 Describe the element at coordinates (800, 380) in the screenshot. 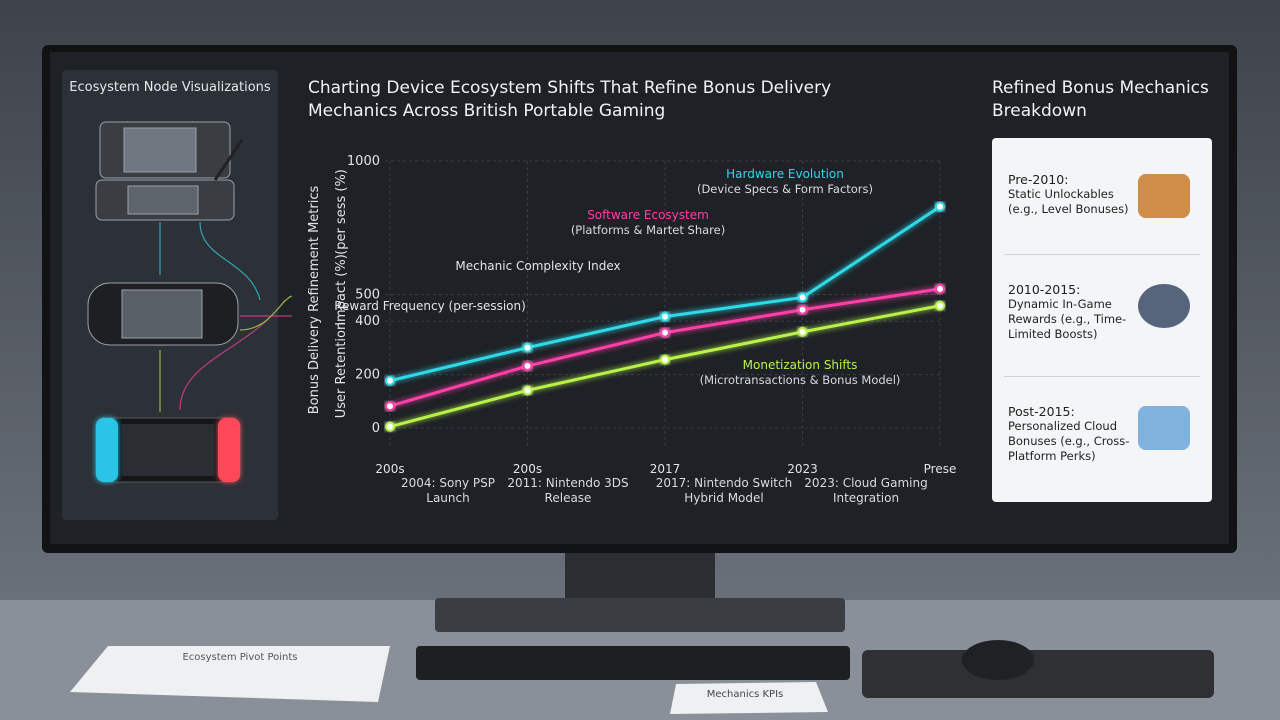

I see `series-note: (Microtransactions & Bonus Model)` at that location.